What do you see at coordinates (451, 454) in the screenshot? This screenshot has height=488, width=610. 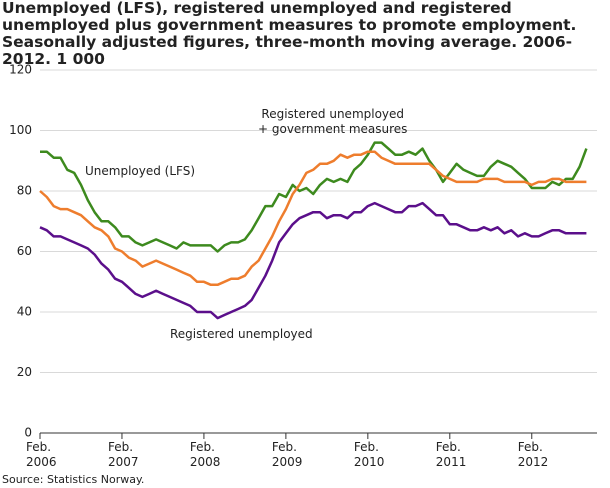 I see `x-tick-label: Feb. 2011` at bounding box center [451, 454].